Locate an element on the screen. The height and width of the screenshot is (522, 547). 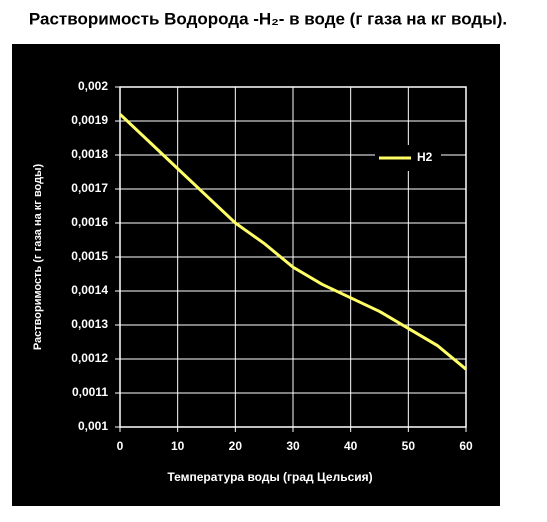
y-tick-label: 0,0015 is located at coordinates (89, 256).